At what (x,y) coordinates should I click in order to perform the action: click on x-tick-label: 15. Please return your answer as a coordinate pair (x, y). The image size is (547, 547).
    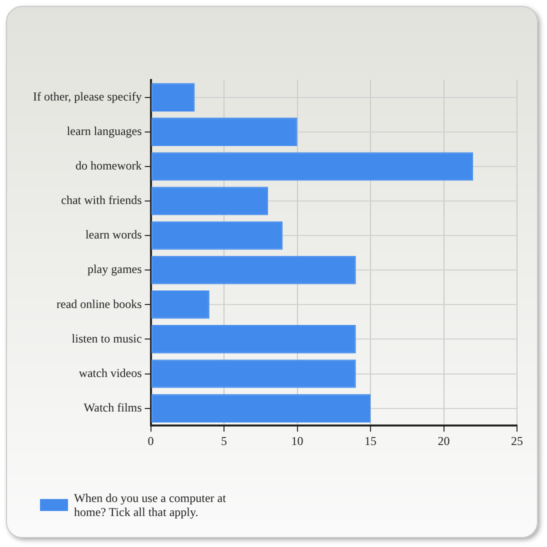
    Looking at the image, I should click on (370, 441).